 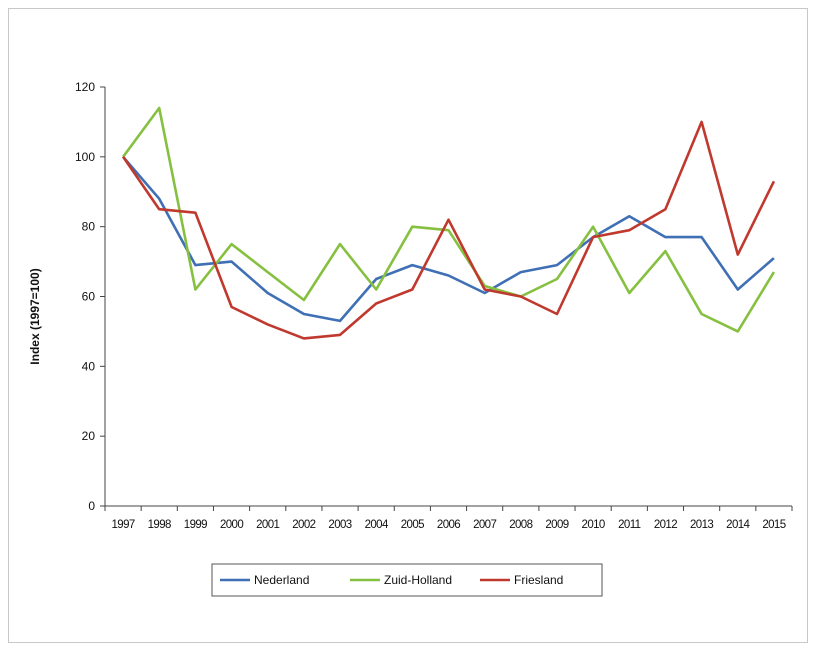 What do you see at coordinates (281, 580) in the screenshot?
I see `legend-label-nederland: Nederland` at bounding box center [281, 580].